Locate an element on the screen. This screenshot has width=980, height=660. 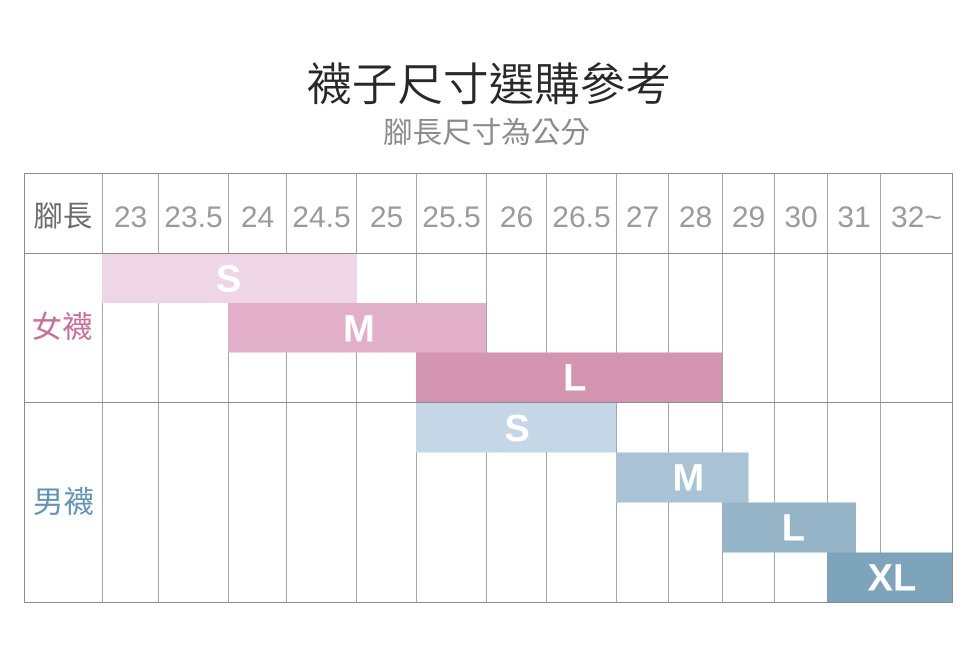
svg-text: XL is located at coordinates (892, 579).